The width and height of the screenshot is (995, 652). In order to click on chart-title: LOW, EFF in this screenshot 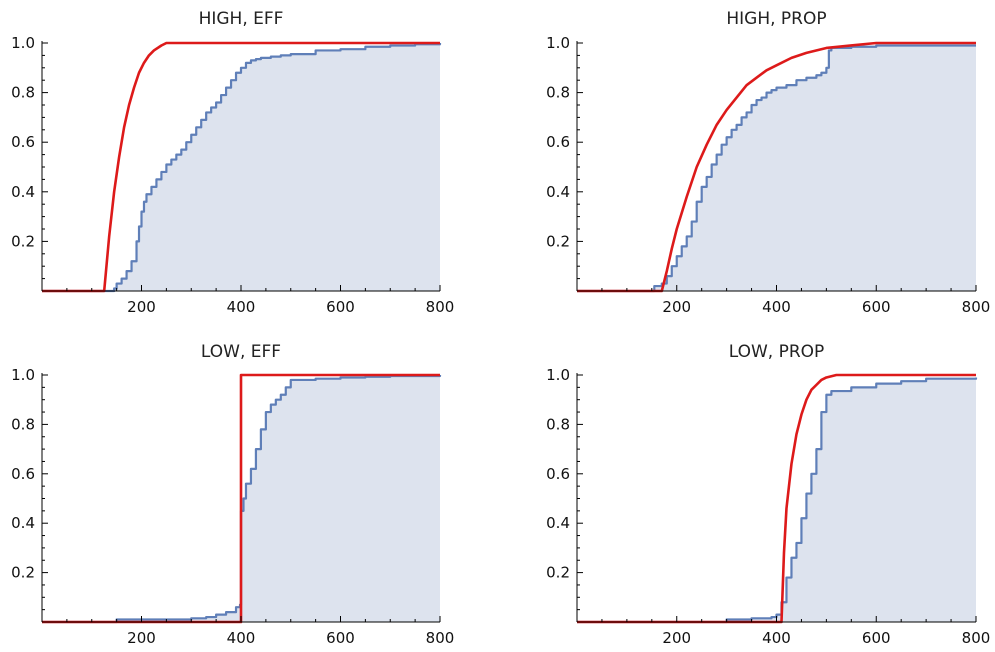, I will do `click(241, 352)`.